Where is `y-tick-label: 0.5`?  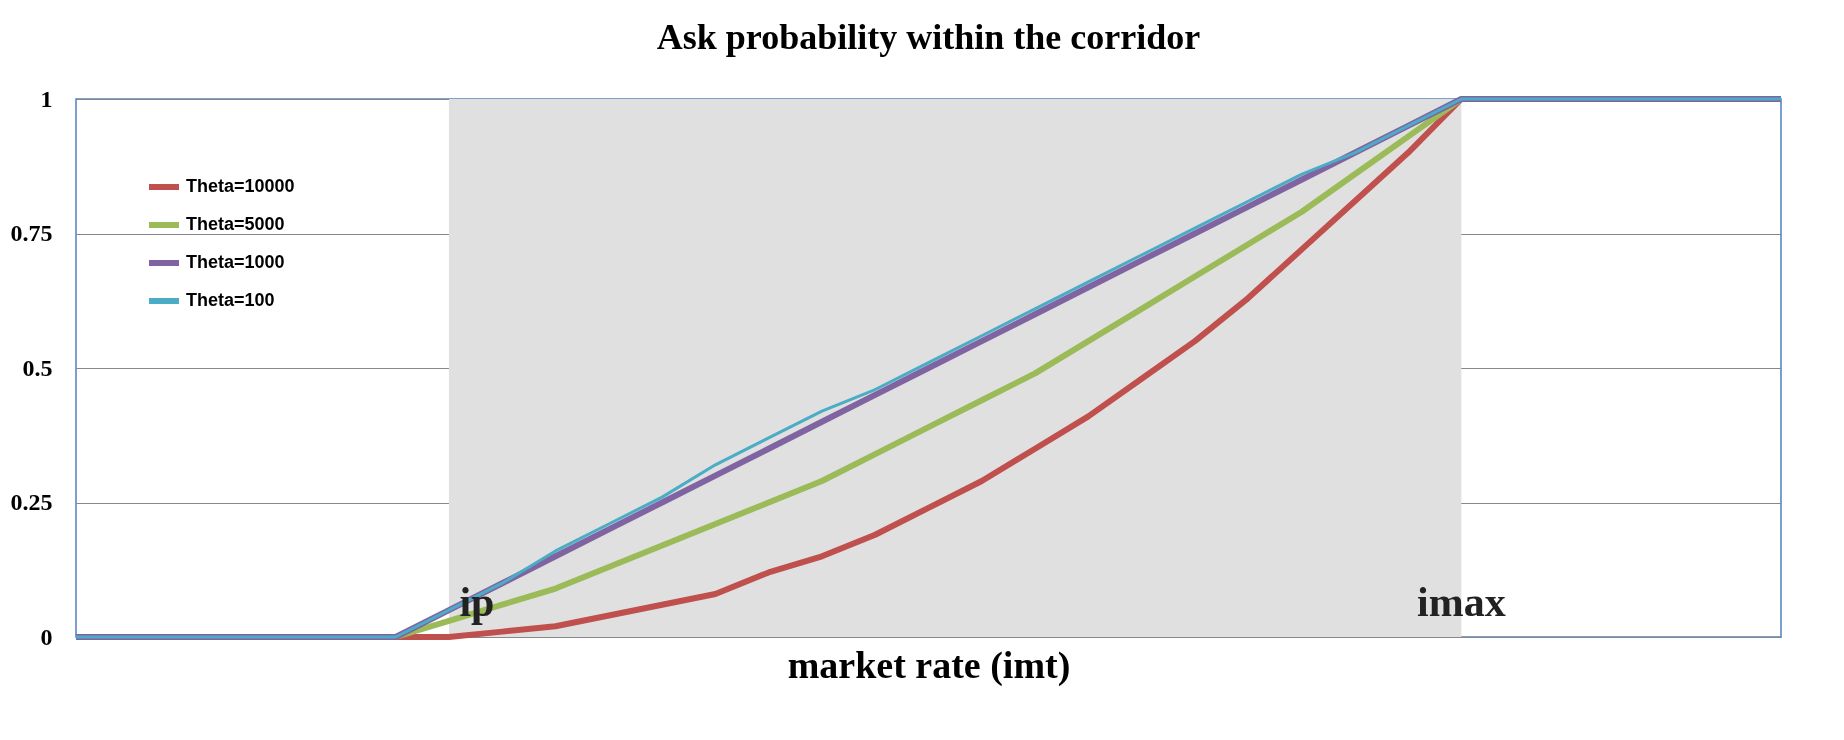
y-tick-label: 0.5 is located at coordinates (37, 367).